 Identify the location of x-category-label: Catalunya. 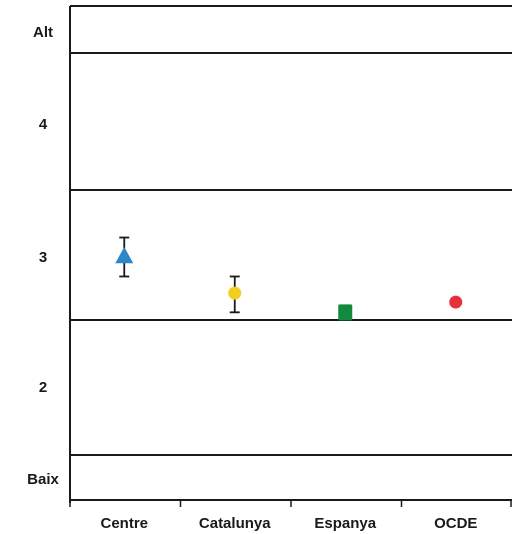
(235, 523).